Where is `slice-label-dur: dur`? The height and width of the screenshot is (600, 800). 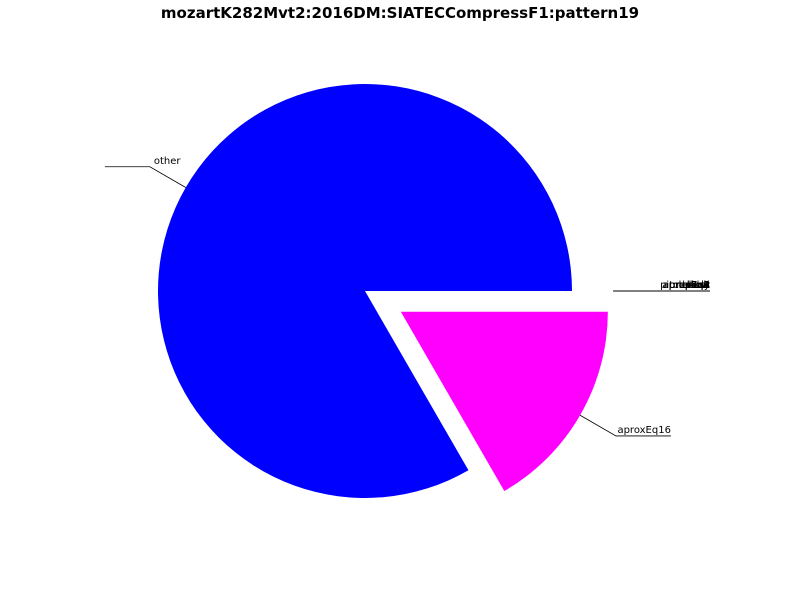
slice-label-dur: dur is located at coordinates (702, 285).